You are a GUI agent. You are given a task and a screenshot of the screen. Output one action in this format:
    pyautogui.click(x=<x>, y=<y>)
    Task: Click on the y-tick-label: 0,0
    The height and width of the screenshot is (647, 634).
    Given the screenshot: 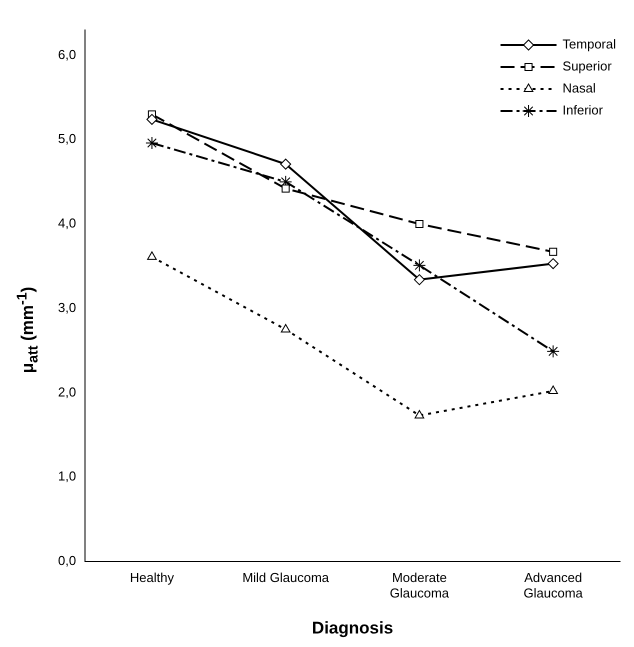 What is the action you would take?
    pyautogui.click(x=67, y=560)
    